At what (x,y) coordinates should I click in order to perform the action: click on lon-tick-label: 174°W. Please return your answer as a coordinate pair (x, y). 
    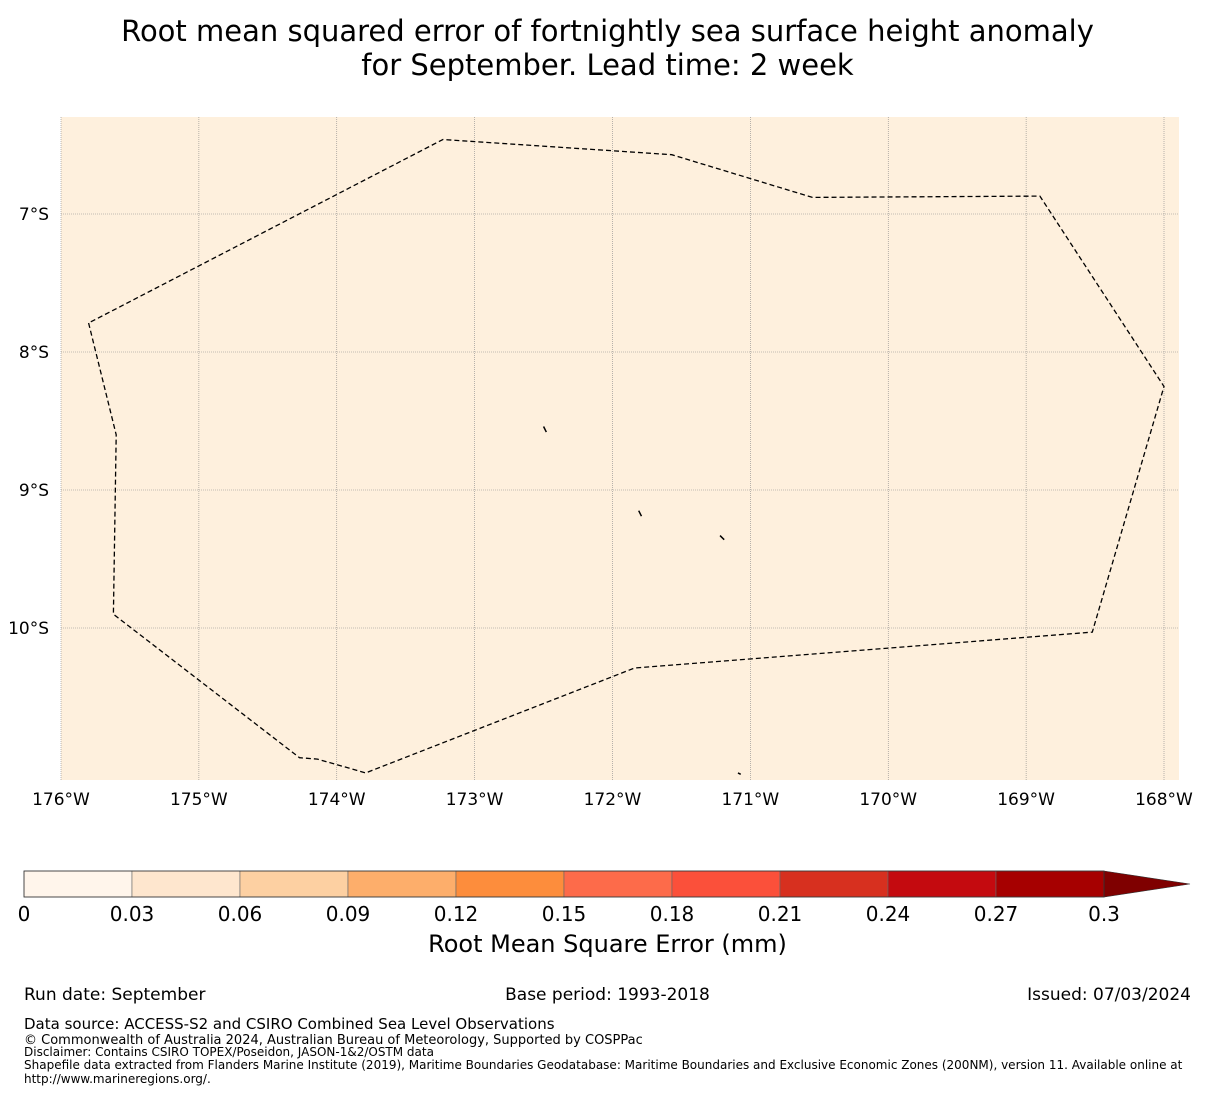
    Looking at the image, I should click on (337, 800).